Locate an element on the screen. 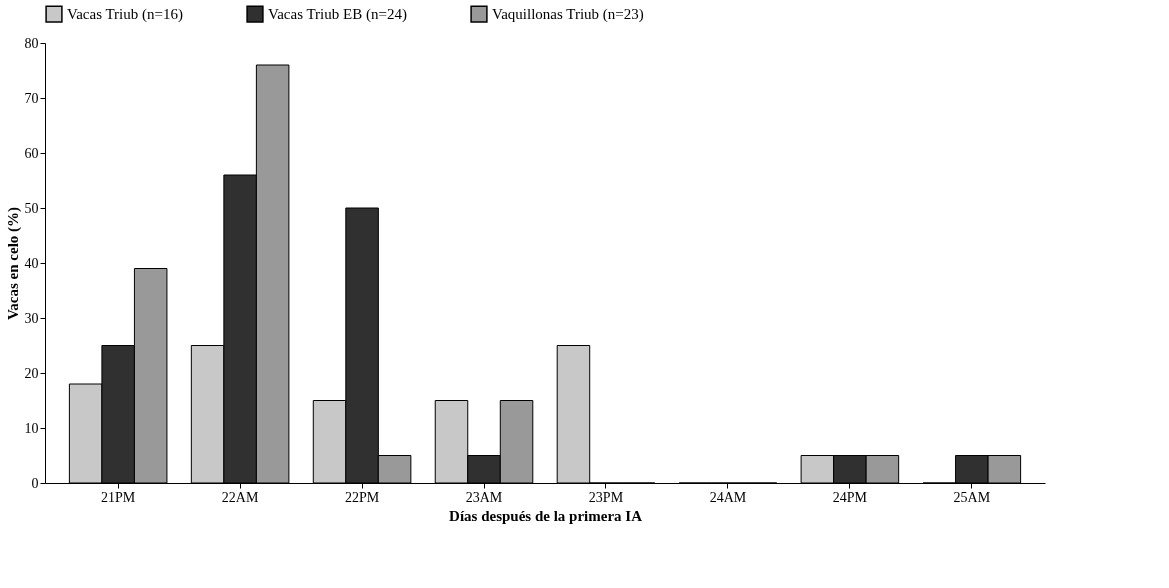 The image size is (1169, 588). x-tick-label: 23AM is located at coordinates (484, 497).